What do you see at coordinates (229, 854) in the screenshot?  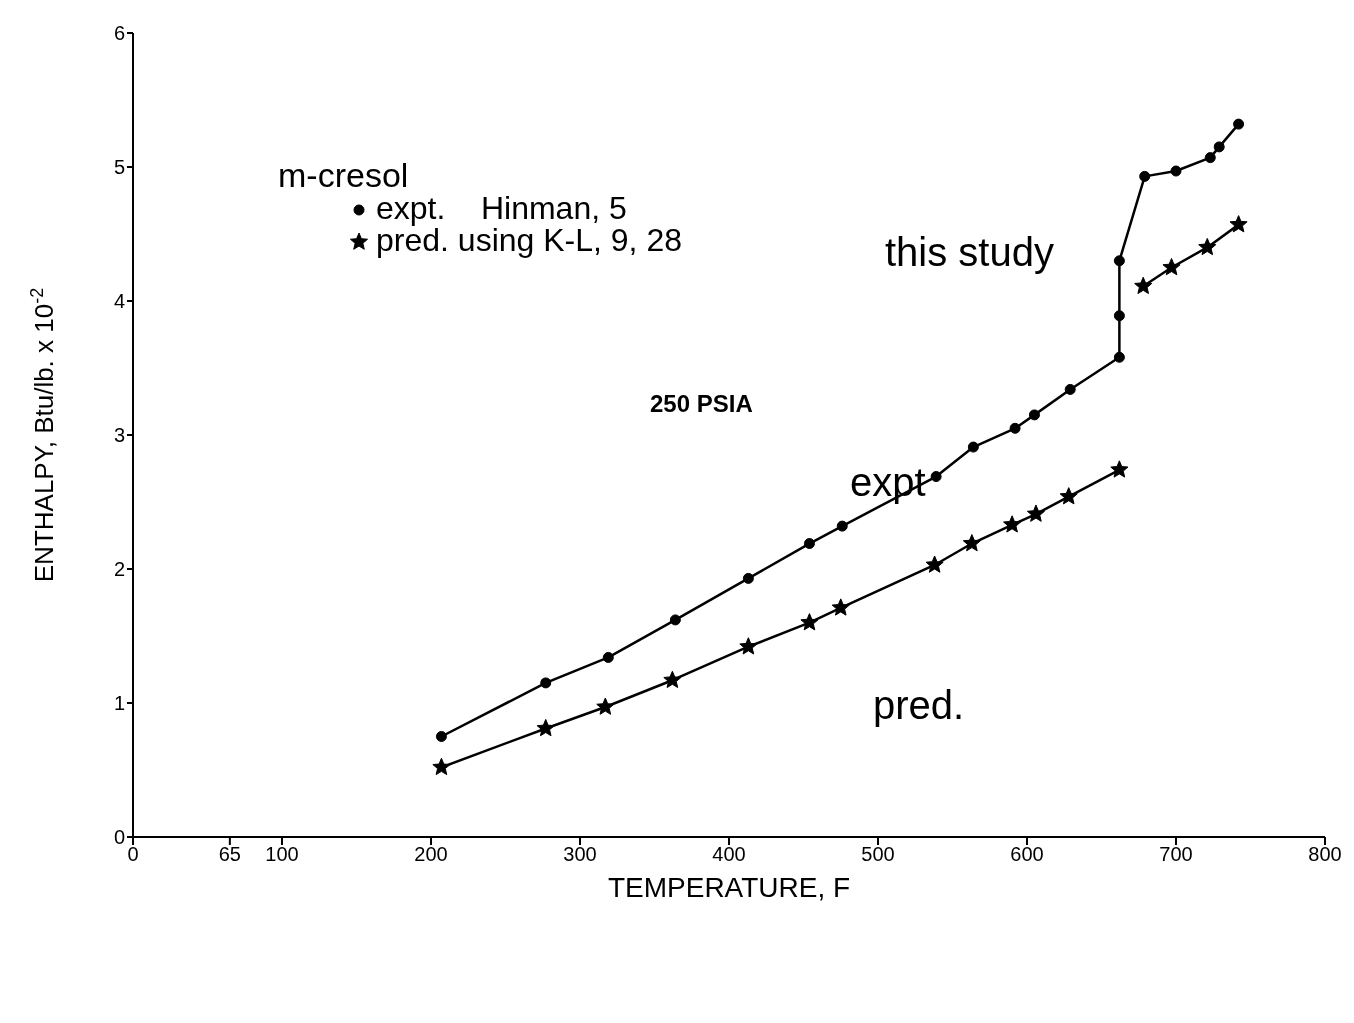 I see `x-tick-label: 65` at bounding box center [229, 854].